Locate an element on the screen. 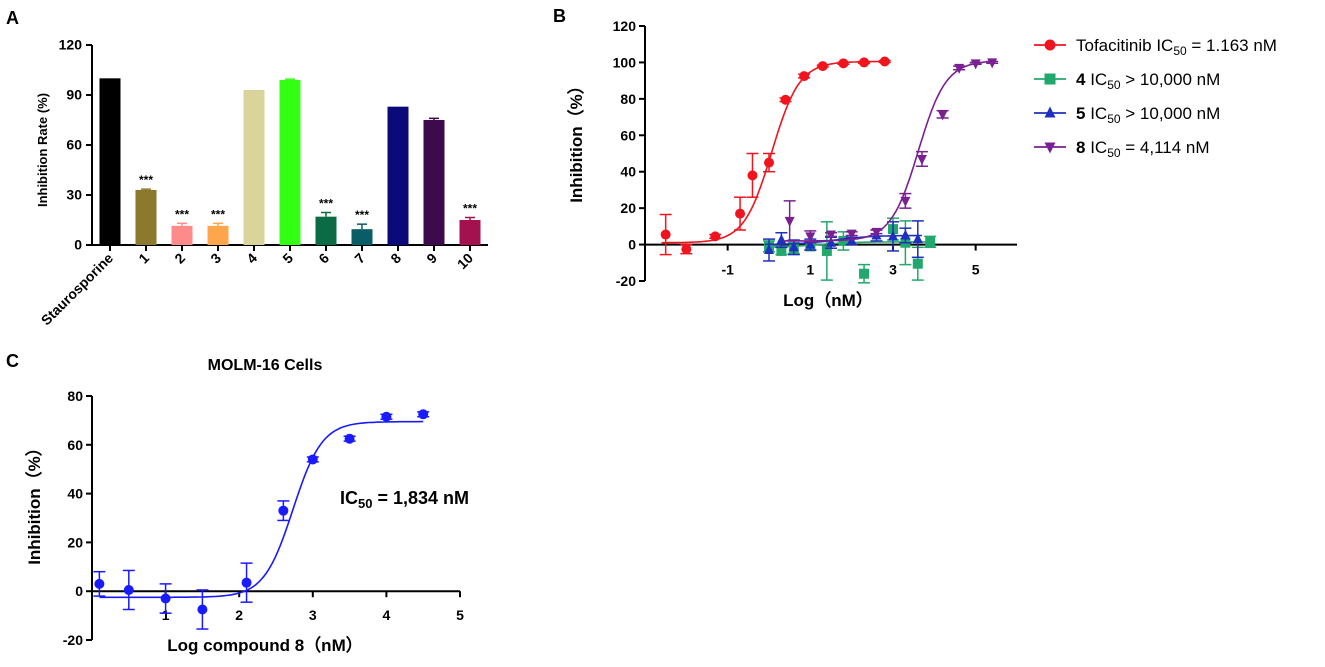 This screenshot has width=1325, height=667. chart-b-y-axis-title: Inhibition（%） is located at coordinates (576, 140).